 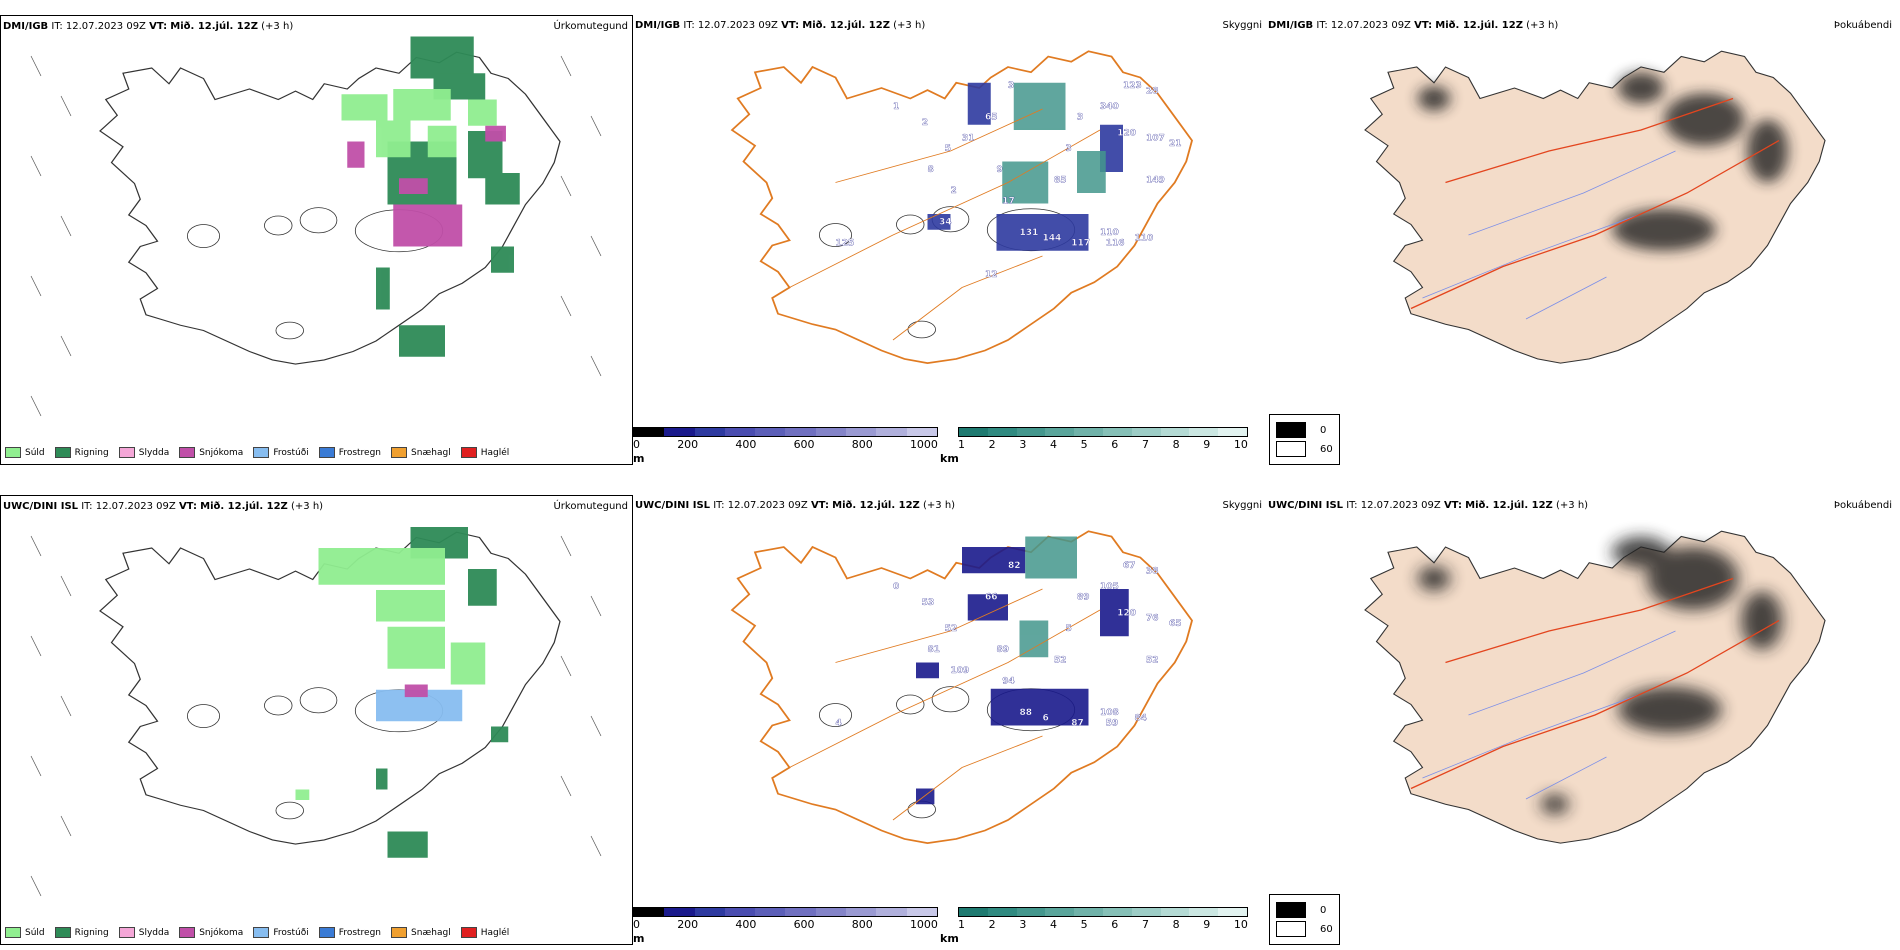 What do you see at coordinates (954, 191) in the screenshot?
I see `visibility-label: 2` at bounding box center [954, 191].